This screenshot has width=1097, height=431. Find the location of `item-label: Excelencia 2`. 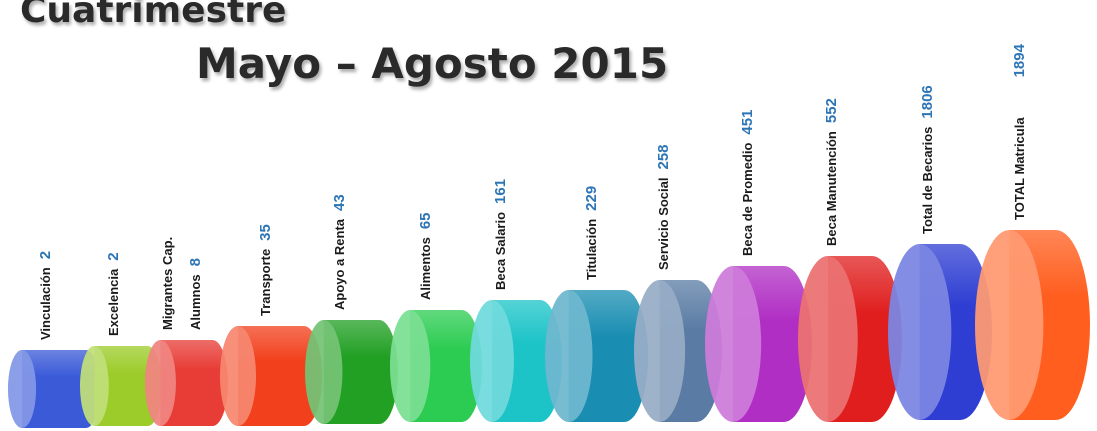

item-label: Excelencia 2 is located at coordinates (113, 294).